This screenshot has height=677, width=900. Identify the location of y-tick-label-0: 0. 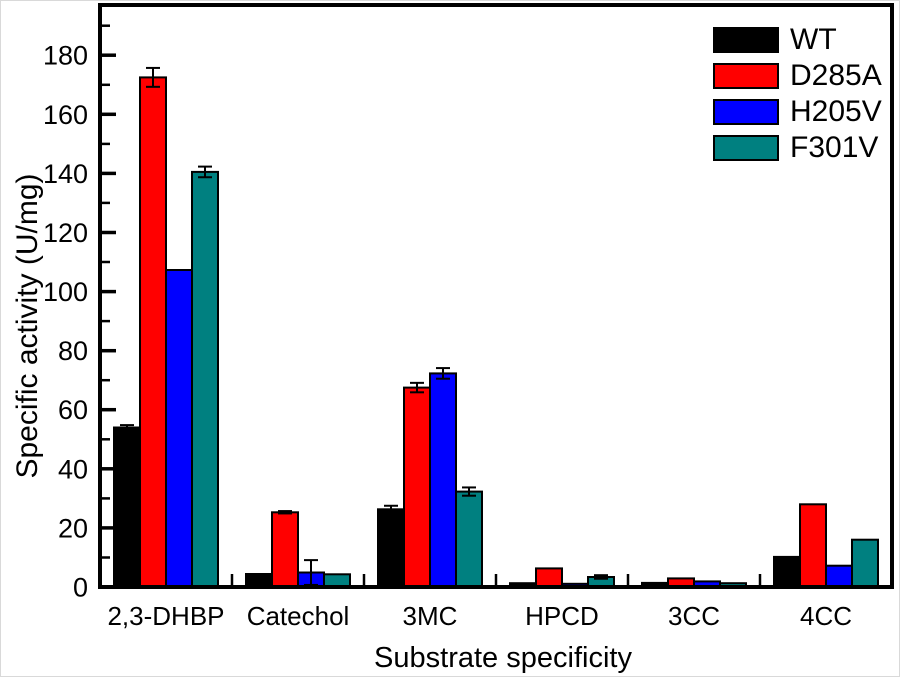
(80, 588).